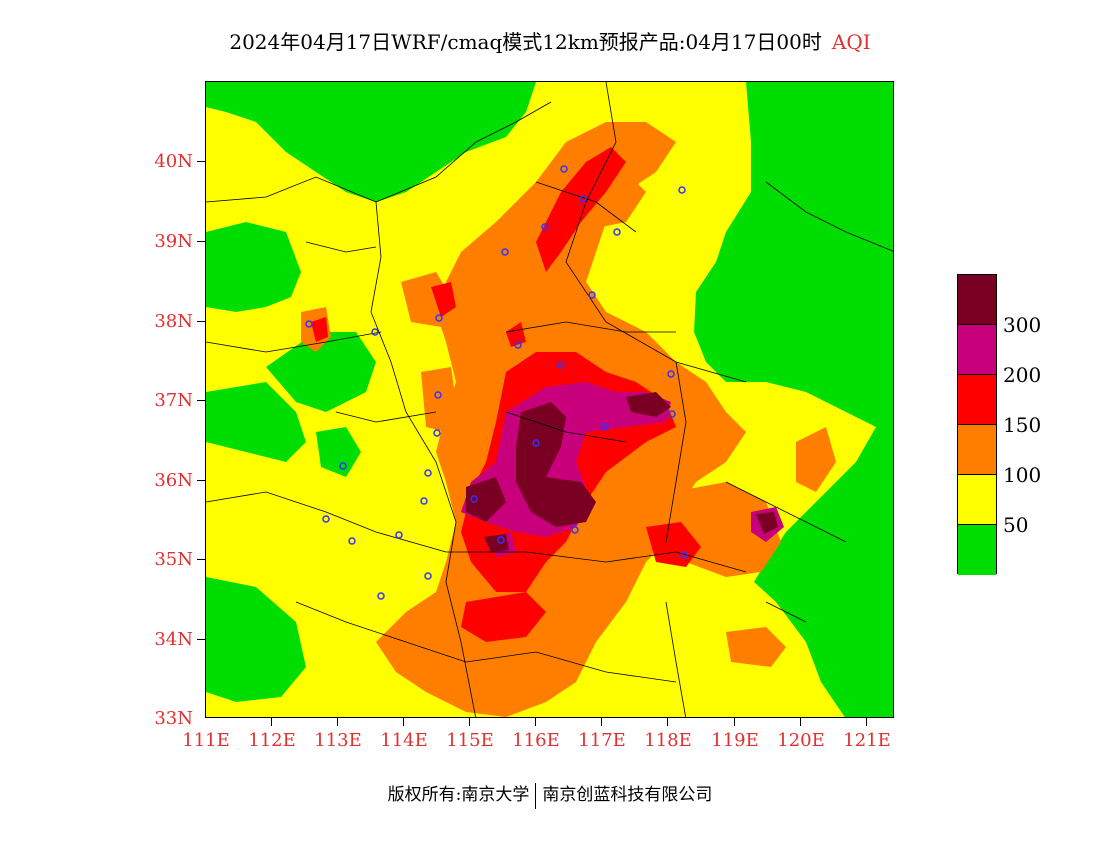 This screenshot has height=850, width=1100. What do you see at coordinates (1022, 475) in the screenshot?
I see `legend-label-100: 100` at bounding box center [1022, 475].